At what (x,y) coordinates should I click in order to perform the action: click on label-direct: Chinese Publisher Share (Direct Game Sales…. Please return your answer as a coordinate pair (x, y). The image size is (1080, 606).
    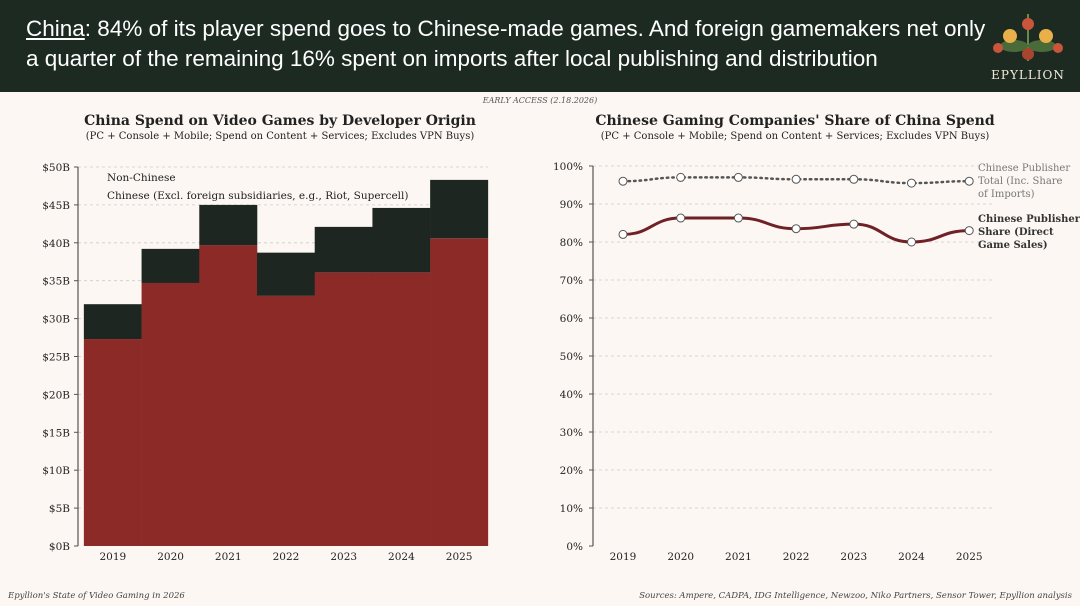
    Looking at the image, I should click on (1029, 232).